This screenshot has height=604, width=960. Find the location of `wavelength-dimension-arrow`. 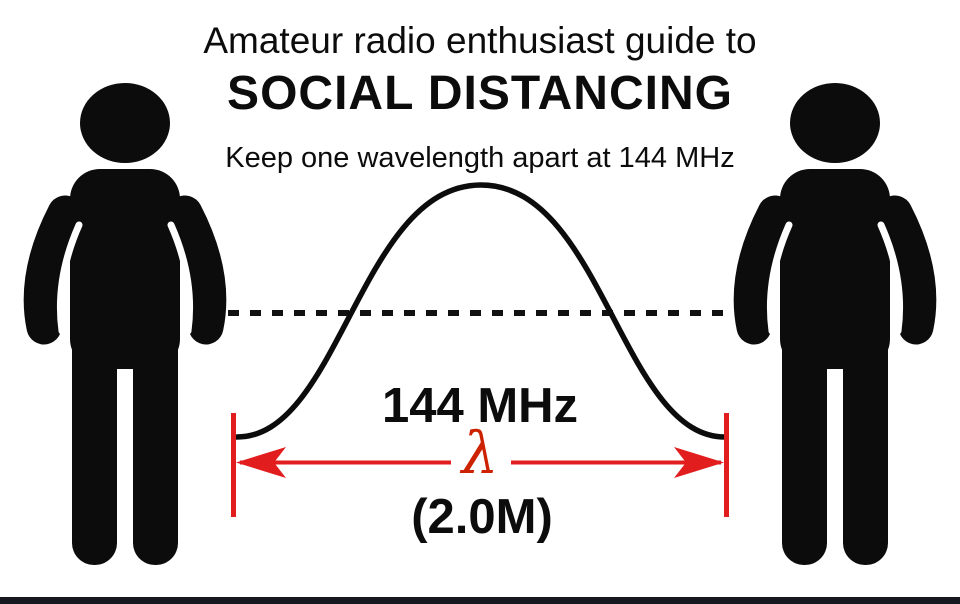

wavelength-dimension-arrow is located at coordinates (480, 465).